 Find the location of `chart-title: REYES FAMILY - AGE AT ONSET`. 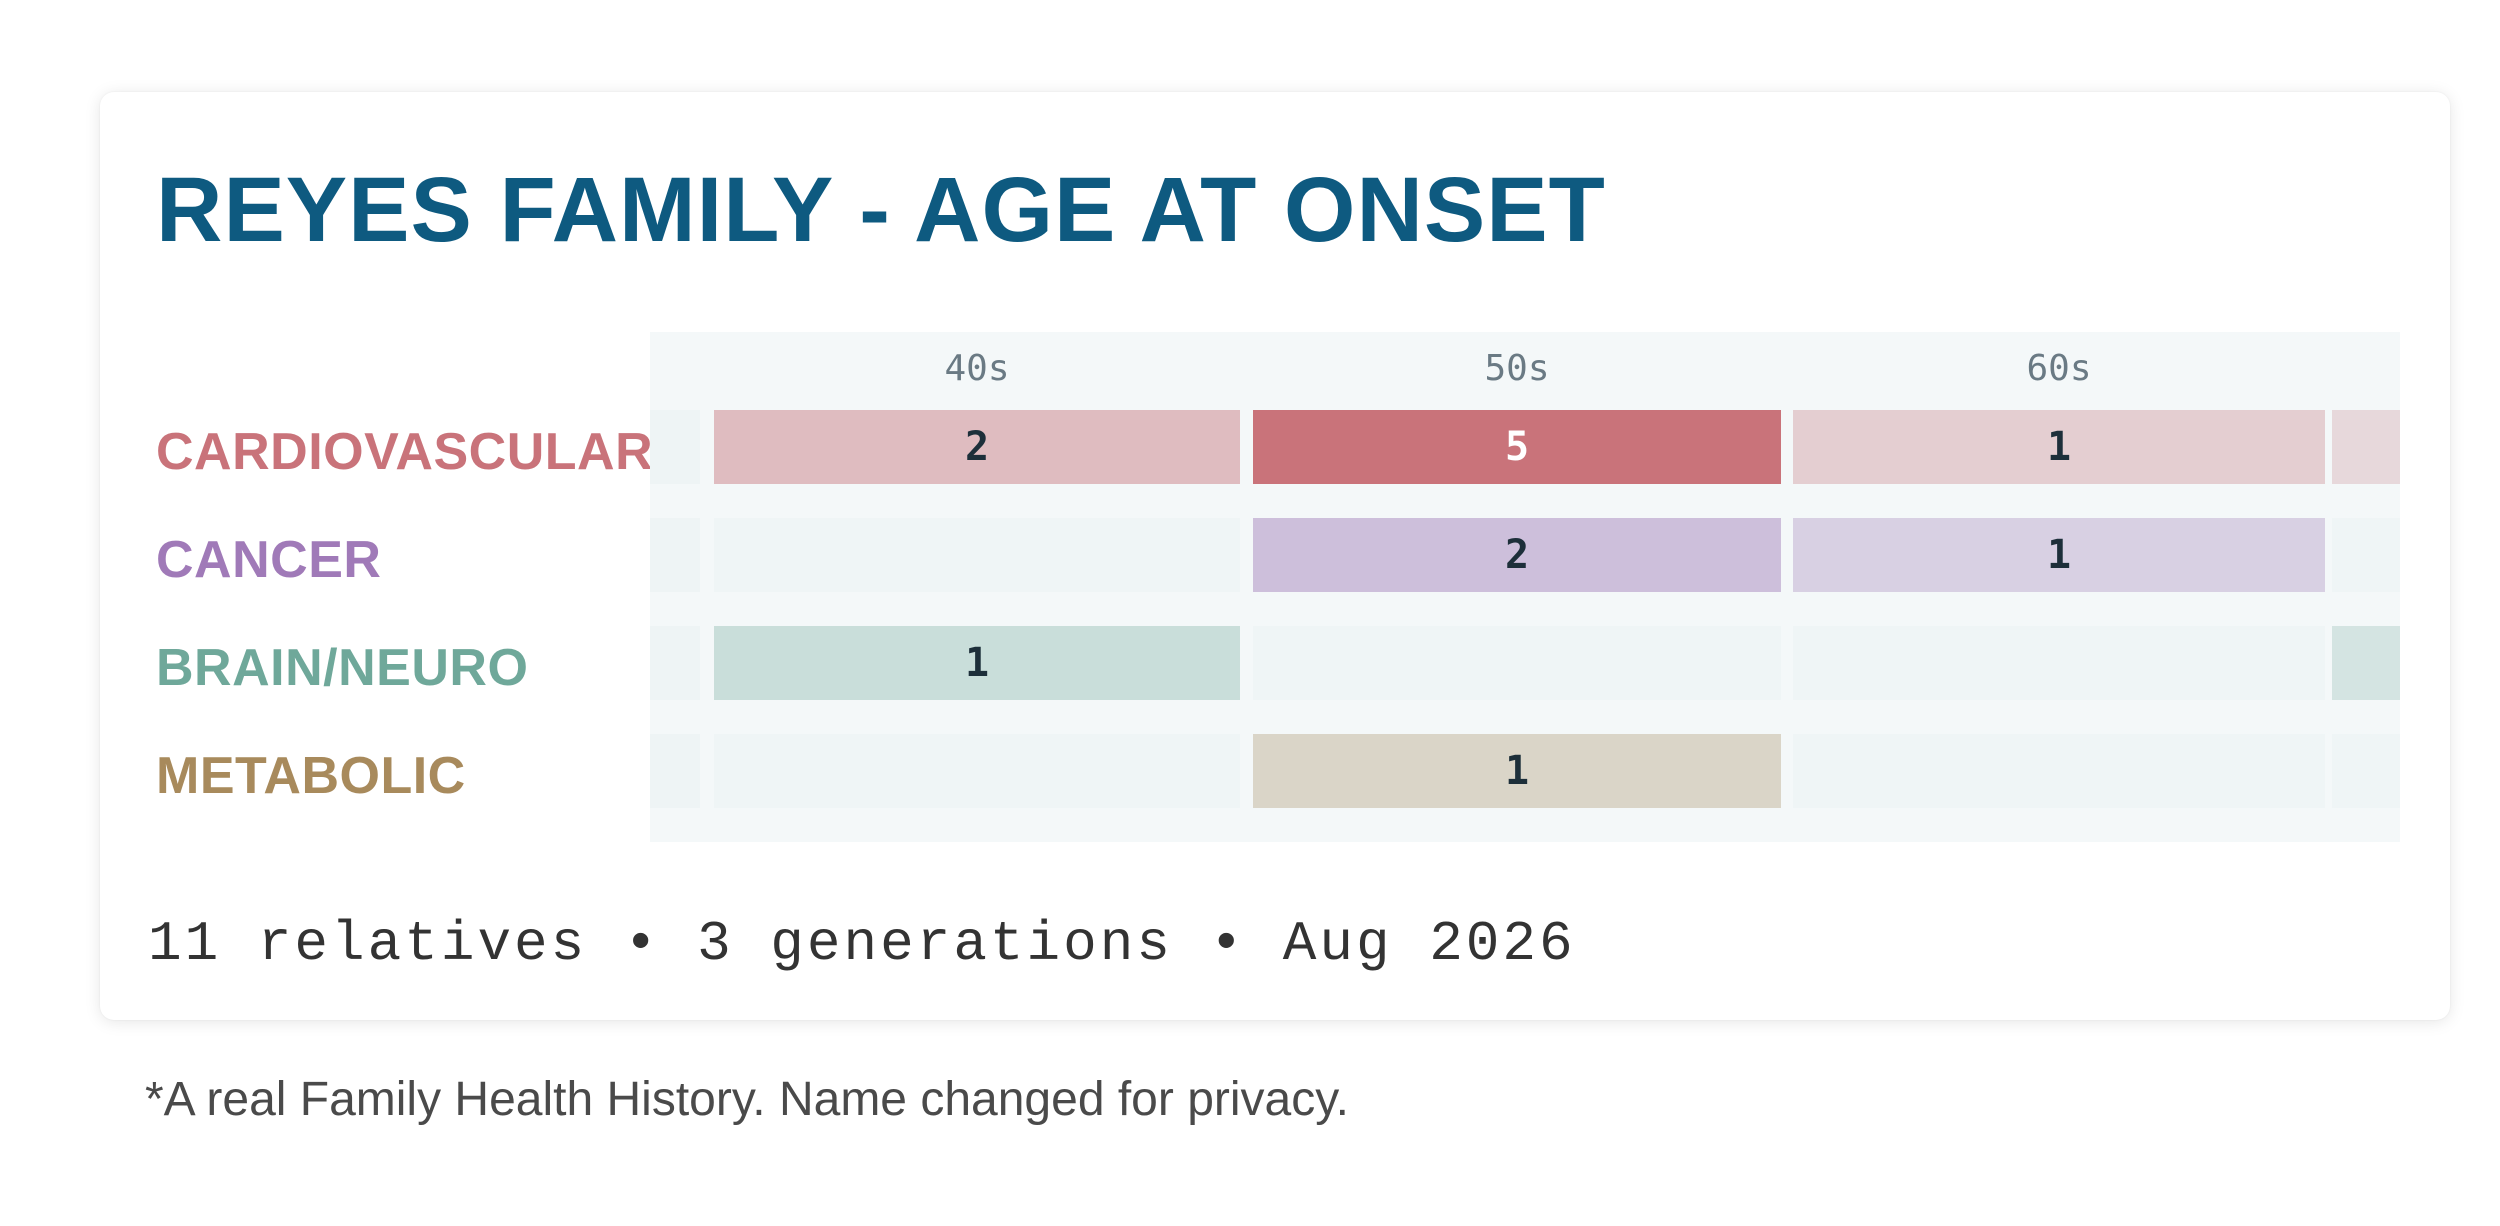

chart-title: REYES FAMILY - AGE AT ONSET is located at coordinates (881, 210).